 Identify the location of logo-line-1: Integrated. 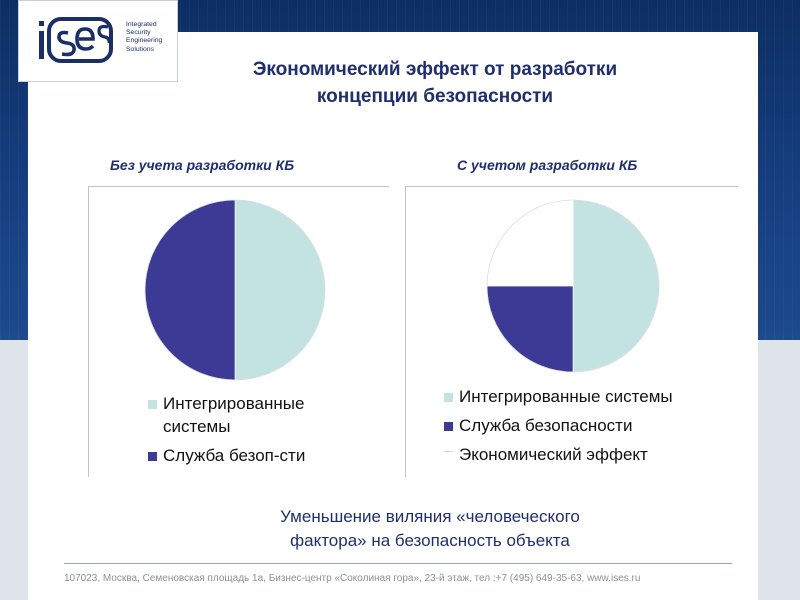
(141, 24).